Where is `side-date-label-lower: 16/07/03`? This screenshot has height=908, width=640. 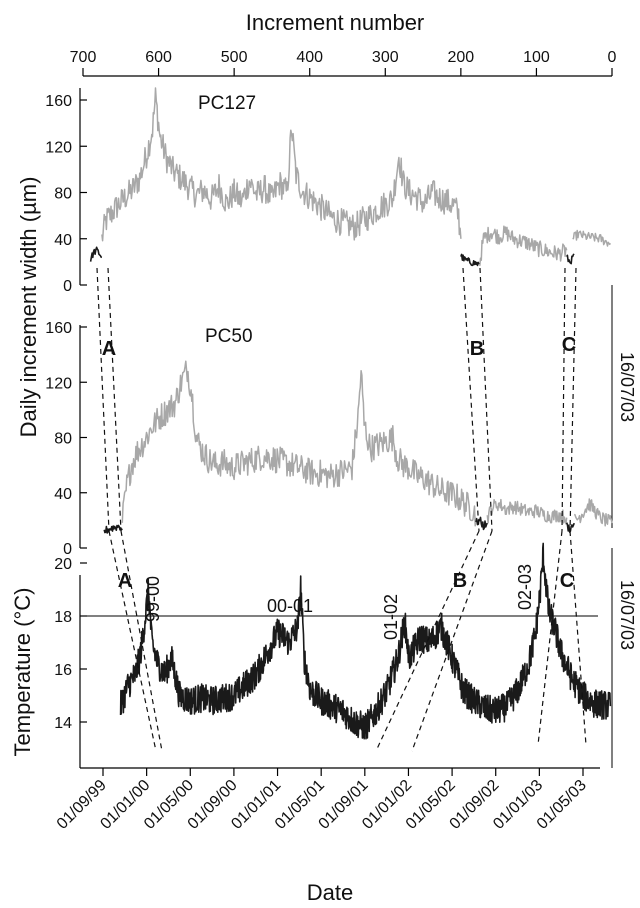 side-date-label-lower: 16/07/03 is located at coordinates (627, 615).